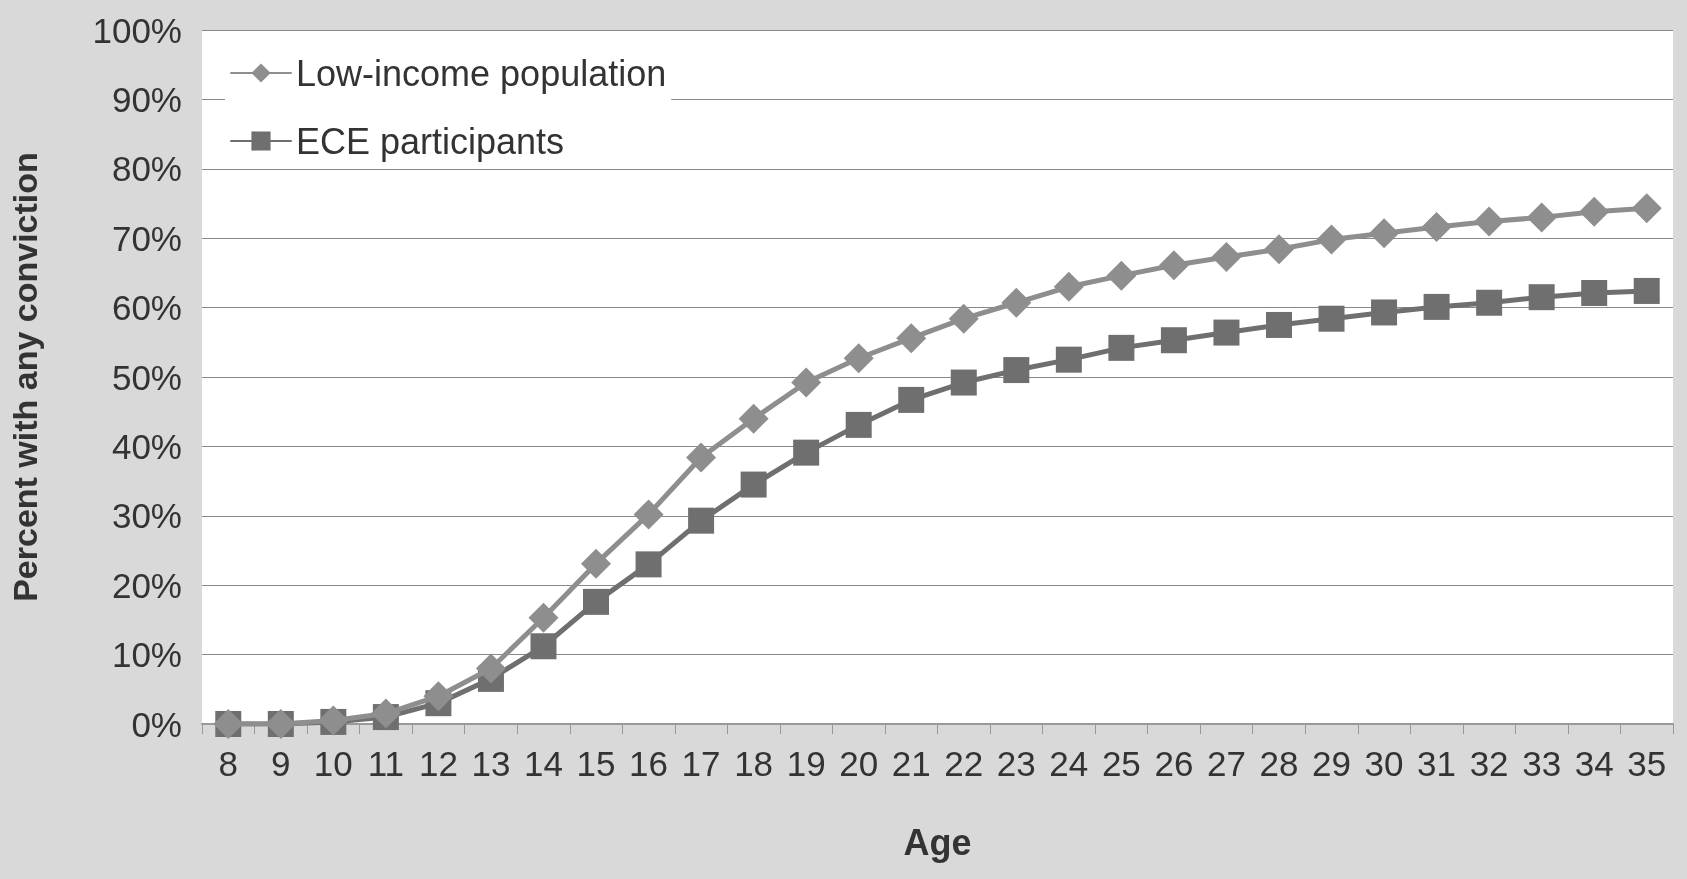 Image resolution: width=1687 pixels, height=879 pixels. I want to click on legend-label: ECE participants, so click(430, 141).